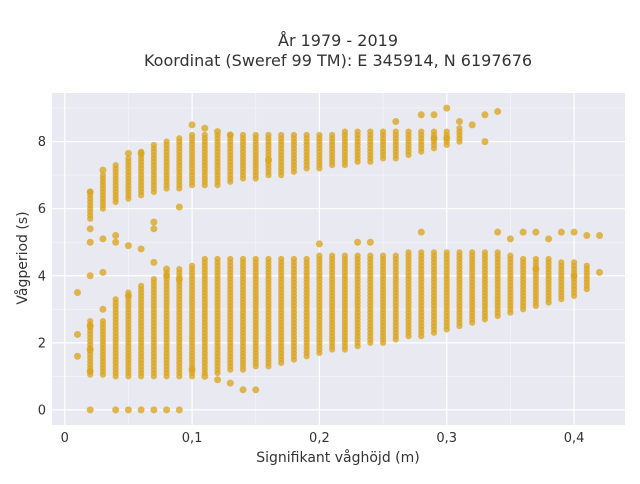 The image size is (640, 484). I want to click on chart-title-line1: År 1979 - 2019, so click(338, 40).